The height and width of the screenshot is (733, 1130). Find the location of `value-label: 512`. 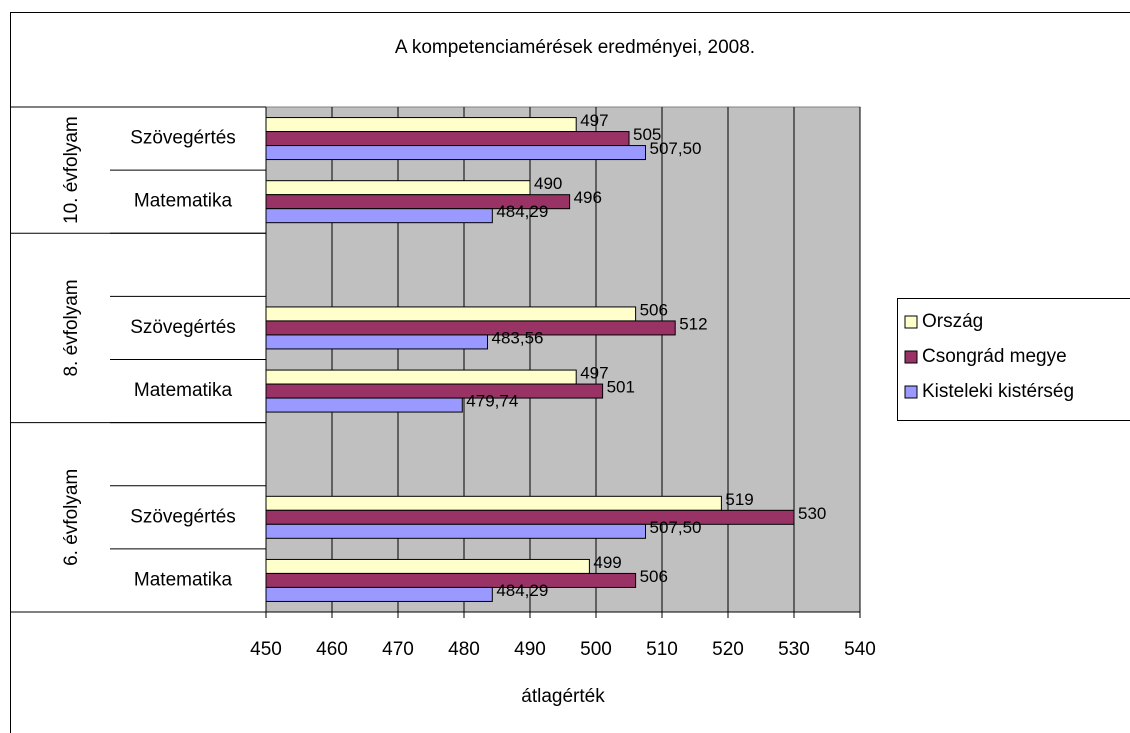

value-label: 512 is located at coordinates (693, 323).